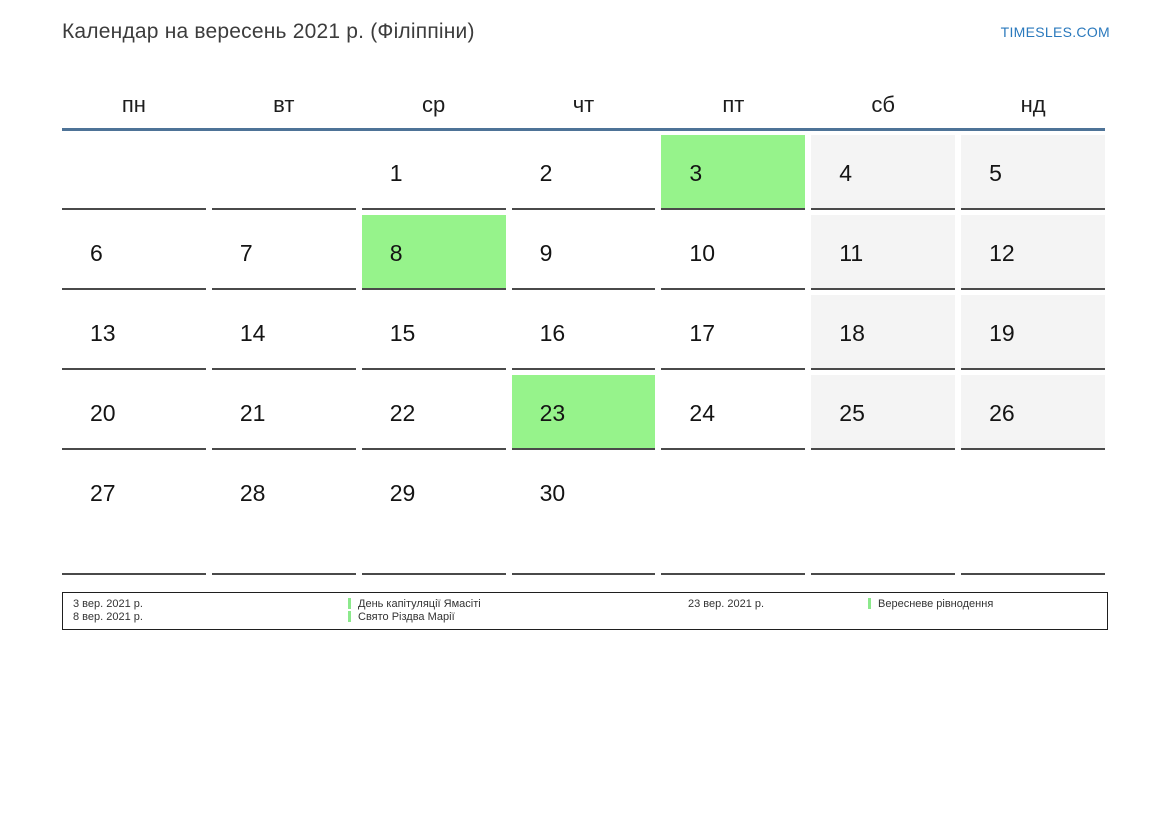 The image size is (1169, 827). I want to click on weekday-header-3: ср, so click(434, 104).